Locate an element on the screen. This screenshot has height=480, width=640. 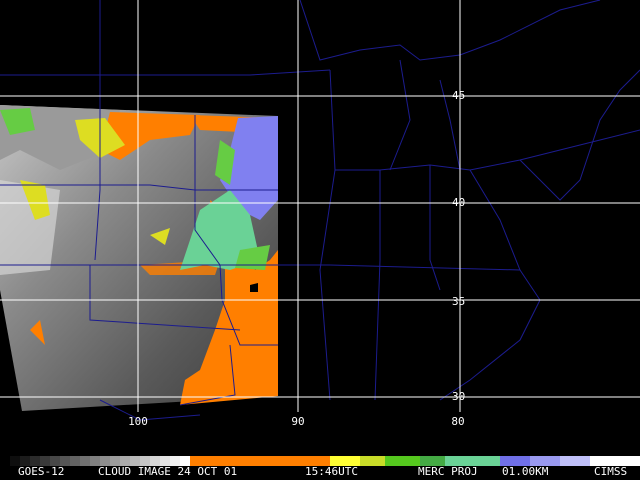
lon-label: 90 is located at coordinates (297, 421).